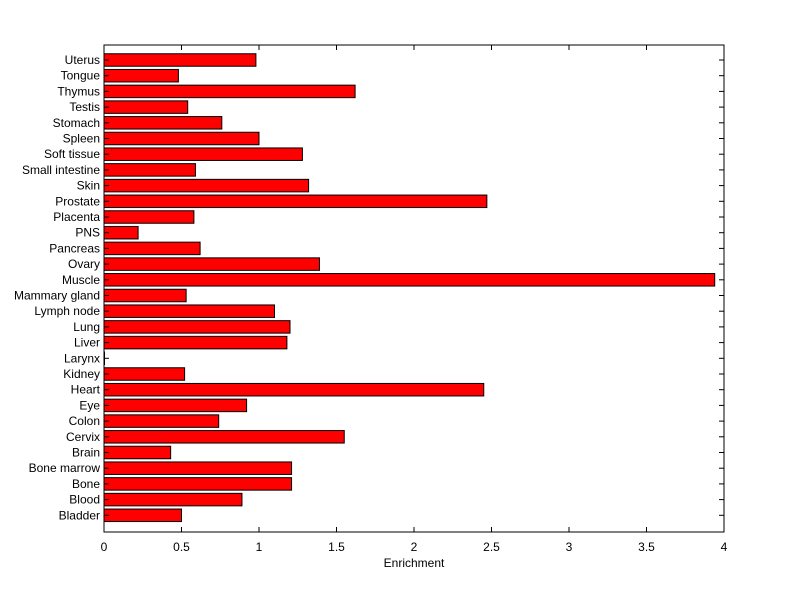 The height and width of the screenshot is (599, 800). I want to click on y-tick-label: Small intestine, so click(61, 170).